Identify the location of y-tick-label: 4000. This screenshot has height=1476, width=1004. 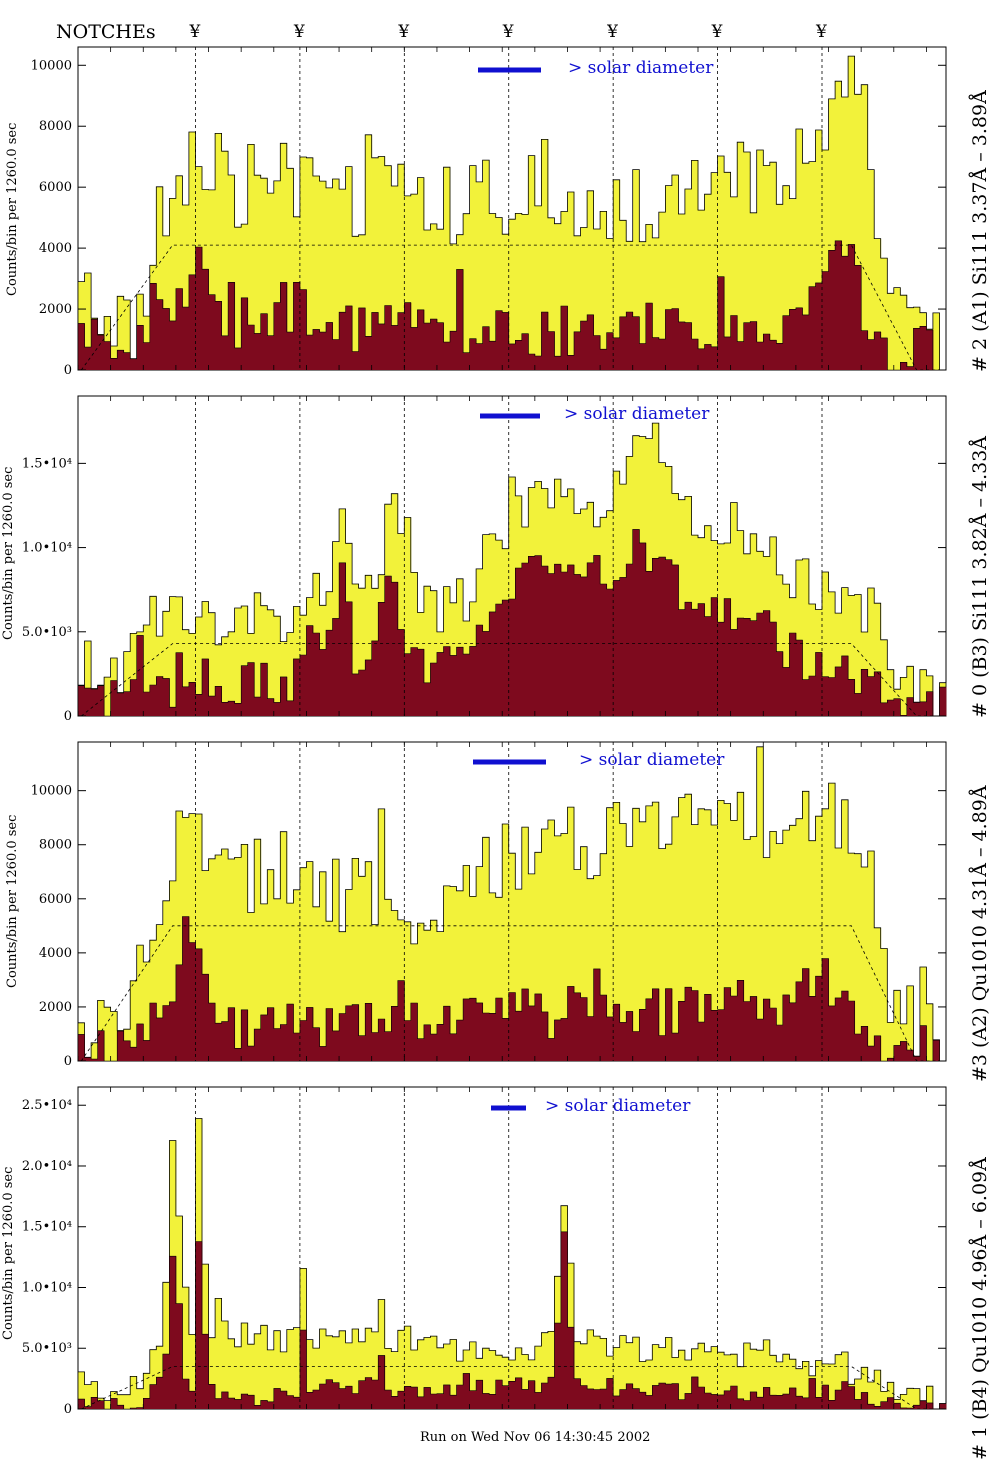
(55, 953).